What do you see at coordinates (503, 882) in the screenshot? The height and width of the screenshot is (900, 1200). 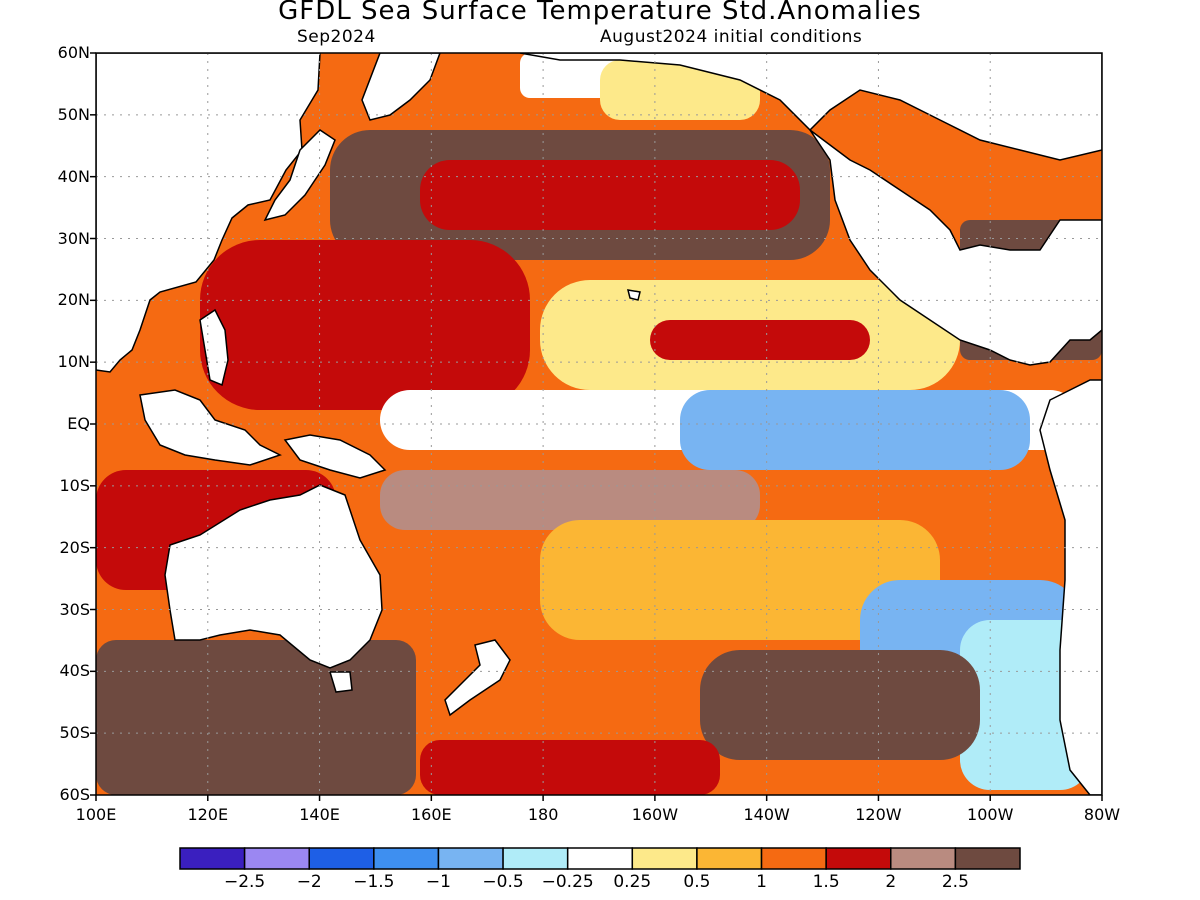 I see `colorbar-label: −0.5` at bounding box center [503, 882].